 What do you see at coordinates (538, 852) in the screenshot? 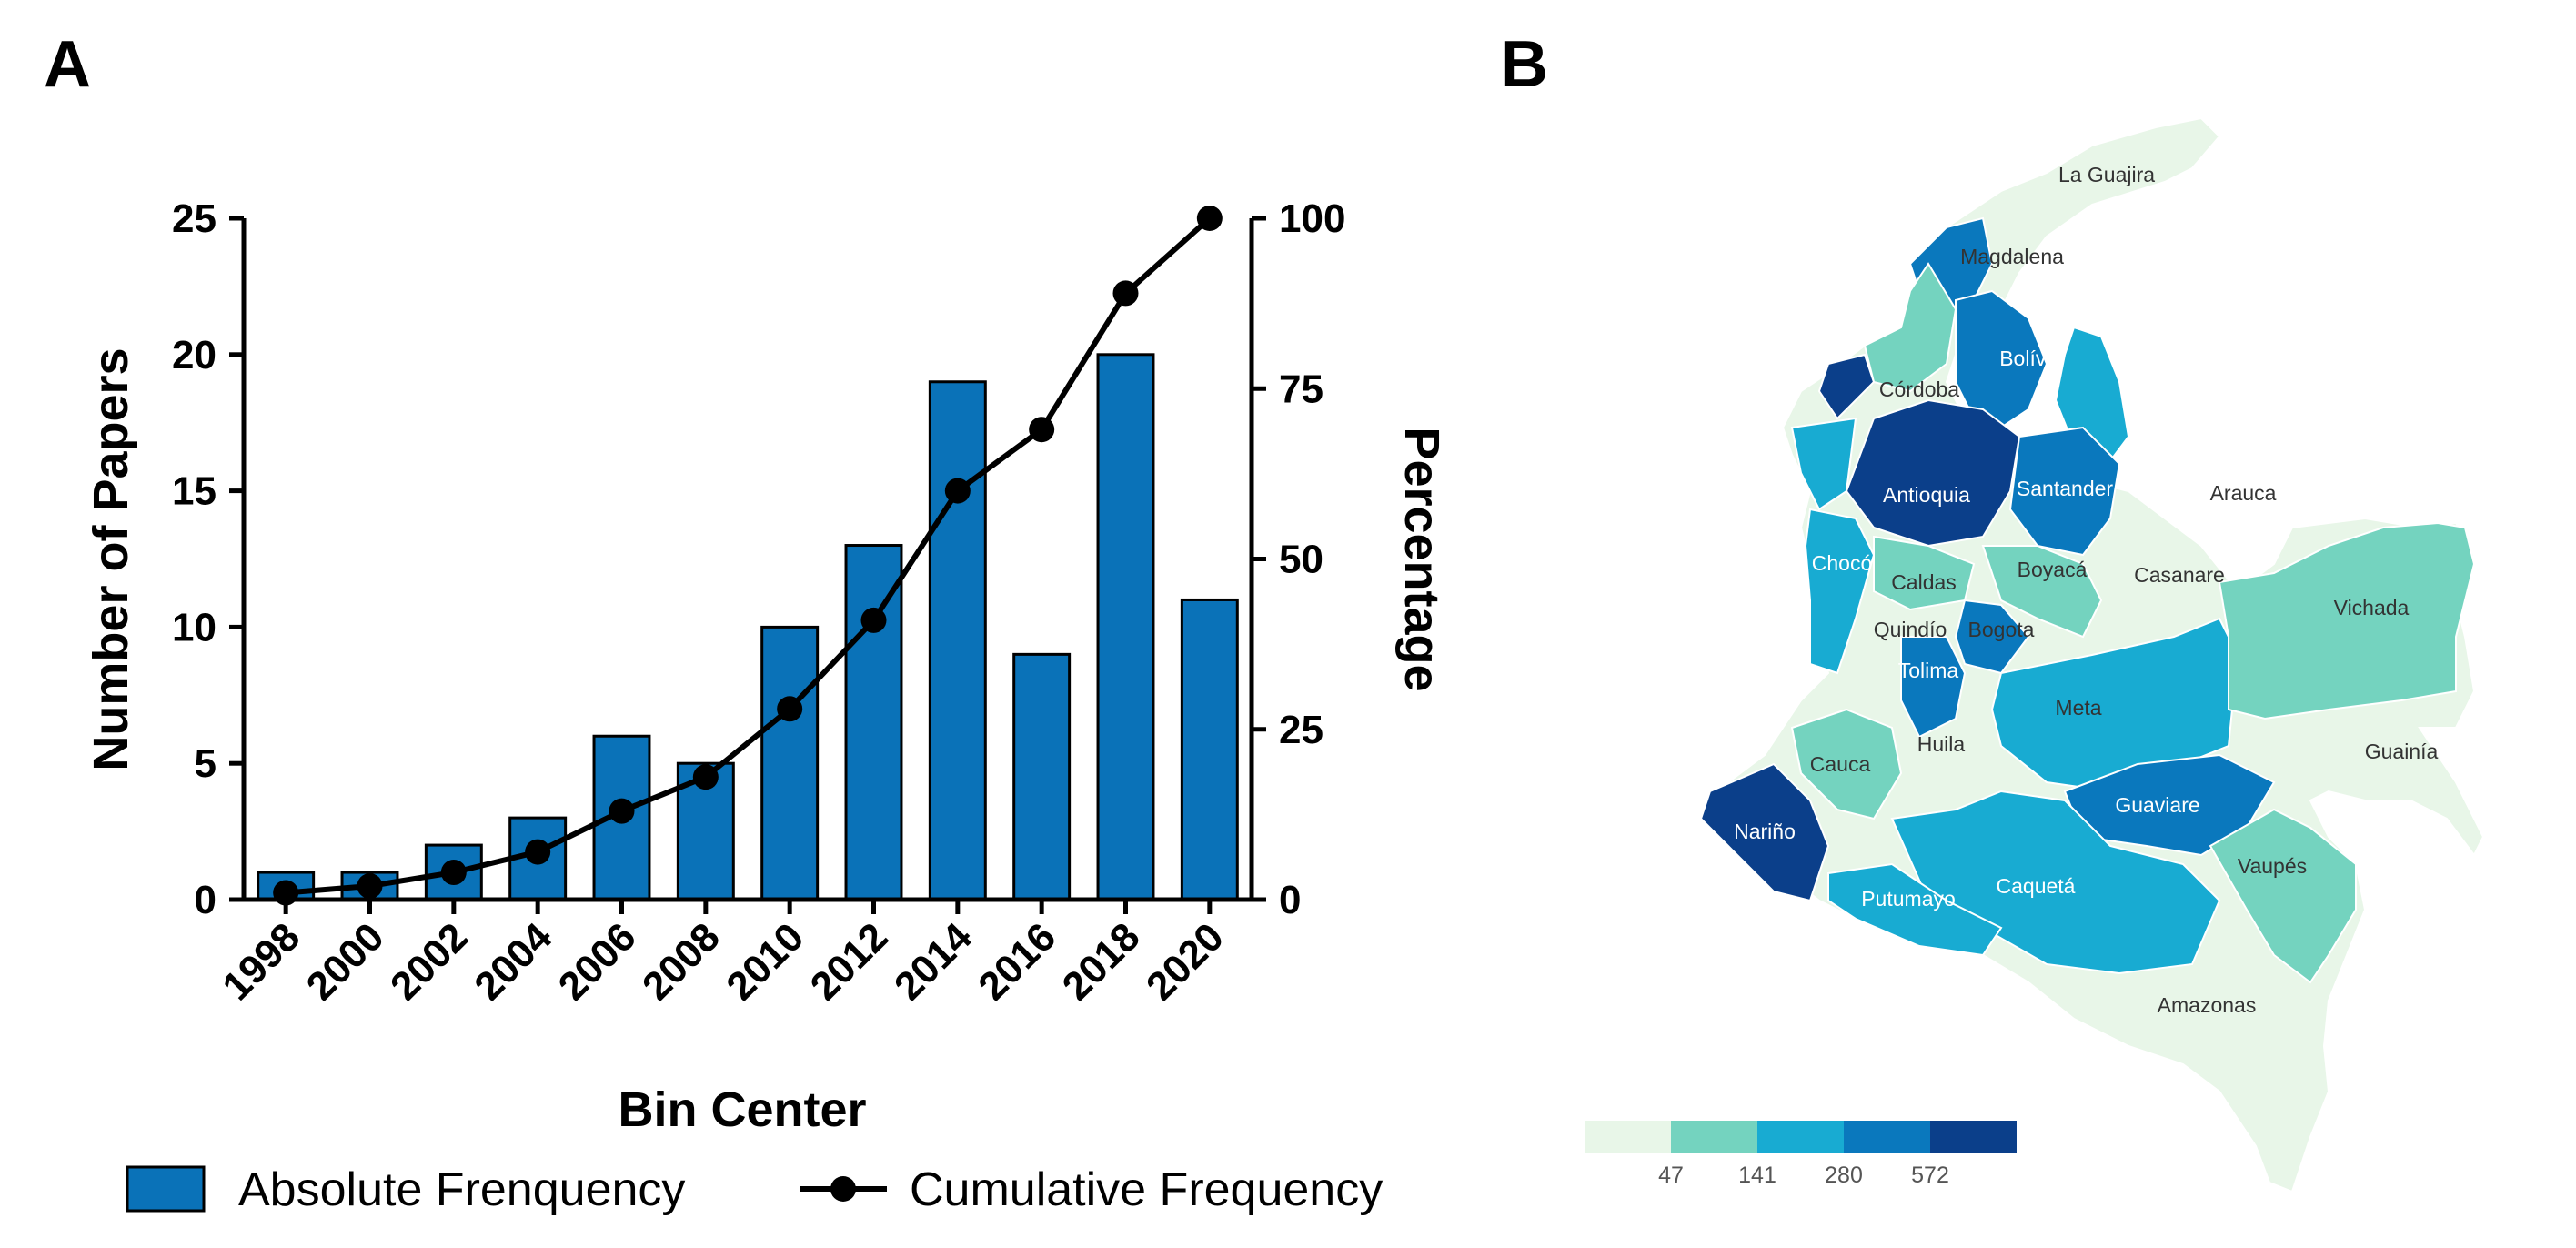
I see `line-point-2004` at bounding box center [538, 852].